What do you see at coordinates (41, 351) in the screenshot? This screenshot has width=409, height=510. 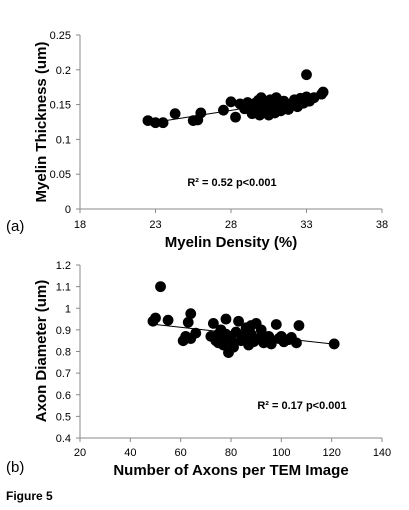 I see `y-axis-title: Axon Diameter (um)` at bounding box center [41, 351].